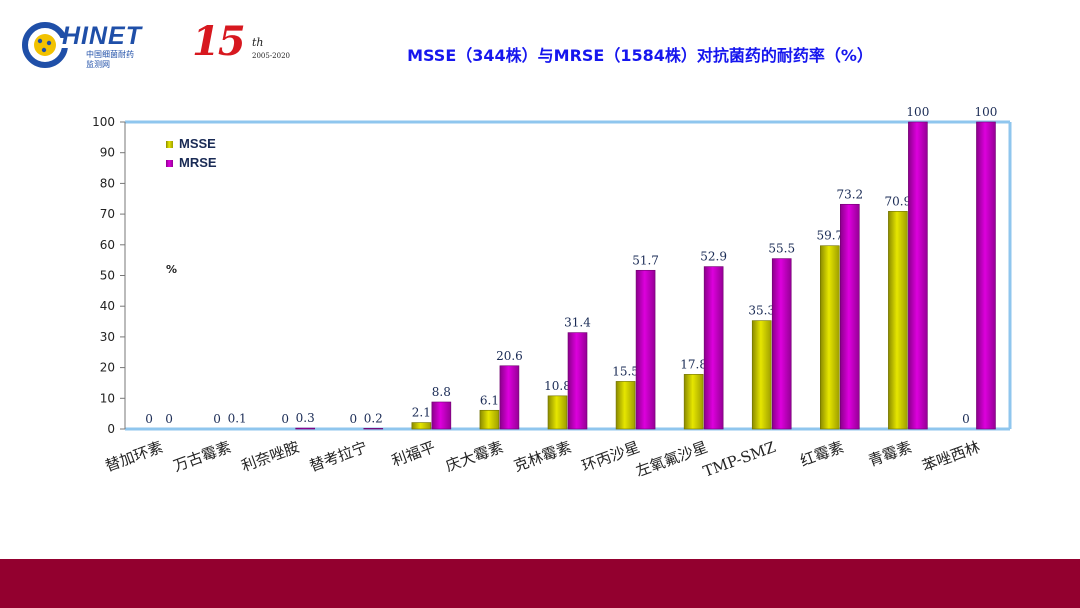 This screenshot has width=1080, height=608. Describe the element at coordinates (951, 456) in the screenshot. I see `category-label: 苯唑西林` at that location.